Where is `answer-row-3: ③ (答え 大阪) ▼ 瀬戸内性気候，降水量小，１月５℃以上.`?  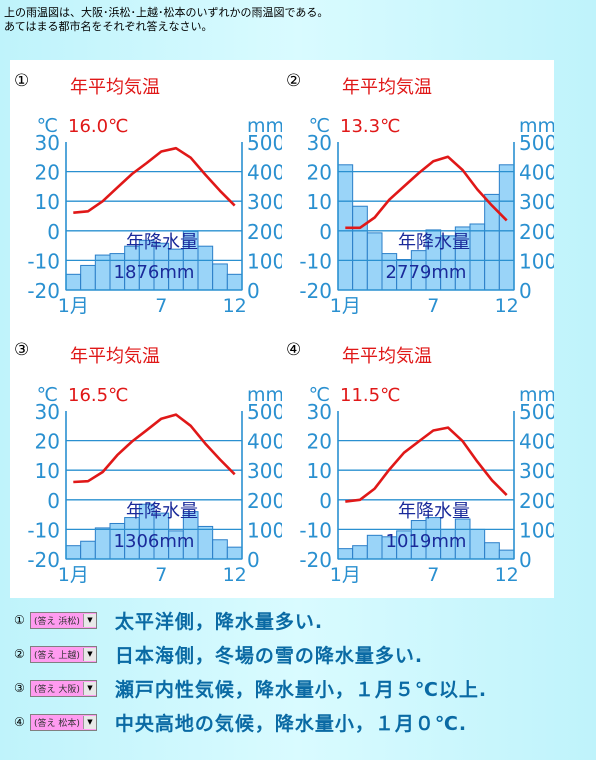 answer-row-3: ③ (答え 大阪) ▼ 瀬戸内性気候，降水量小，１月５℃以上. is located at coordinates (250, 688).